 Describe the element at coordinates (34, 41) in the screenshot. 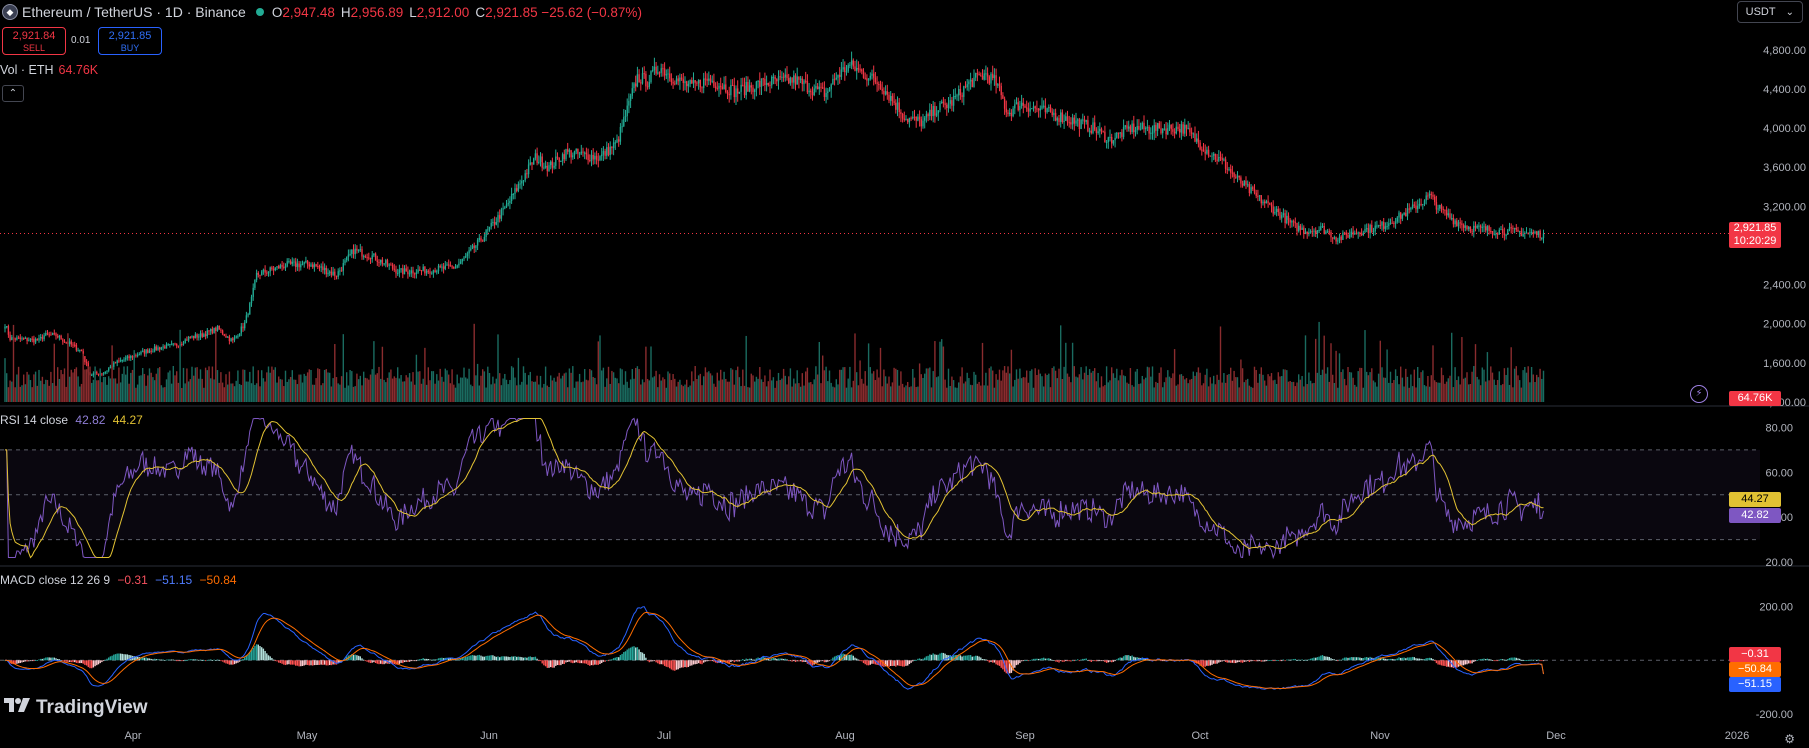

I see `sell-button: 2,921.84 SELL` at that location.